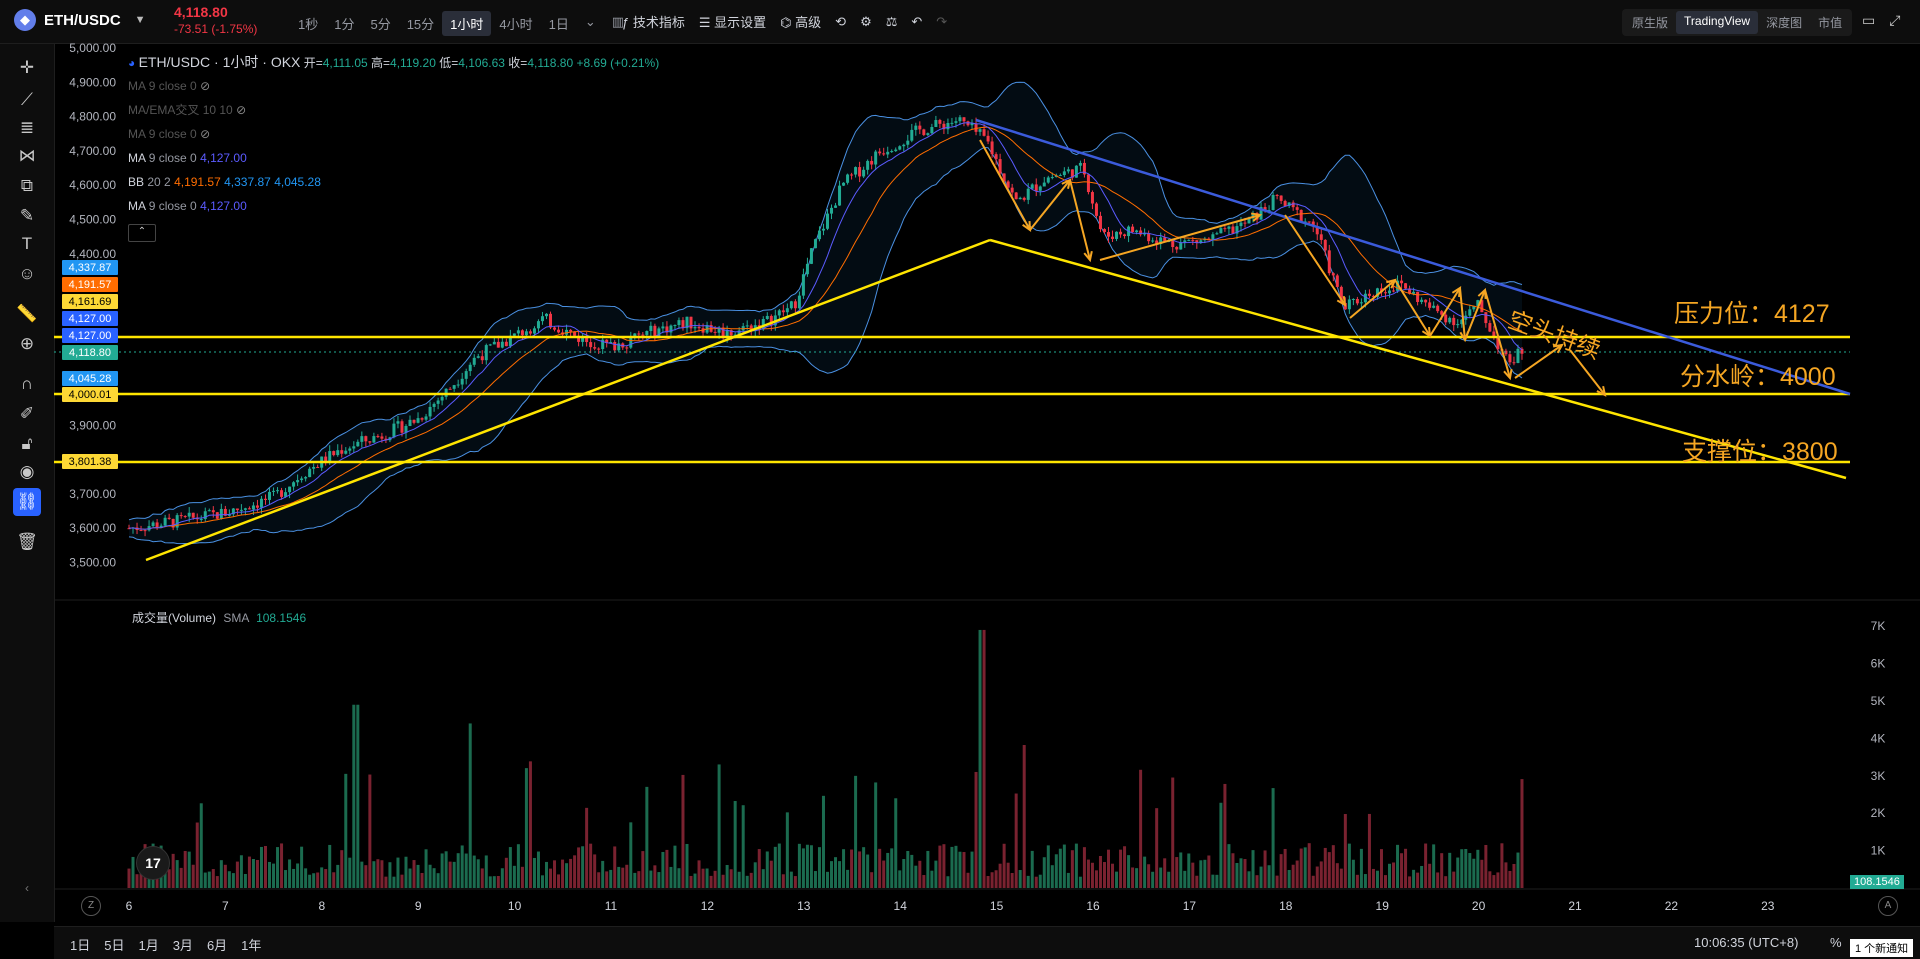 Image resolution: width=1920 pixels, height=959 pixels. I want to click on view-depth: 深度图, so click(1784, 23).